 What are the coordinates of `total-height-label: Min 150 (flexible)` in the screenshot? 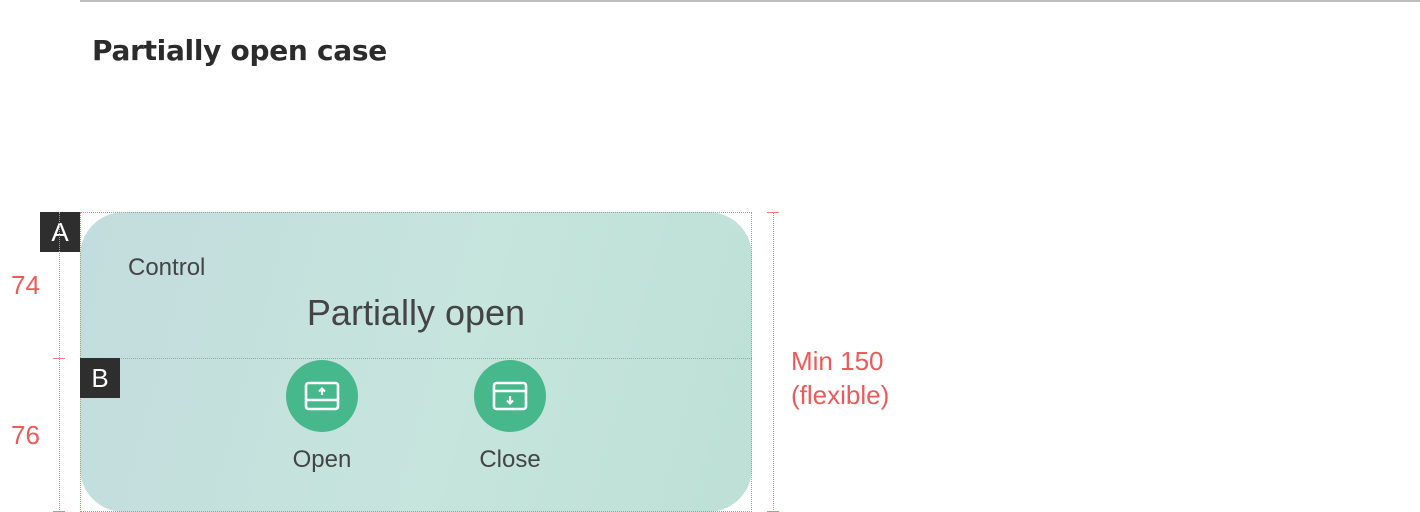 It's located at (840, 378).